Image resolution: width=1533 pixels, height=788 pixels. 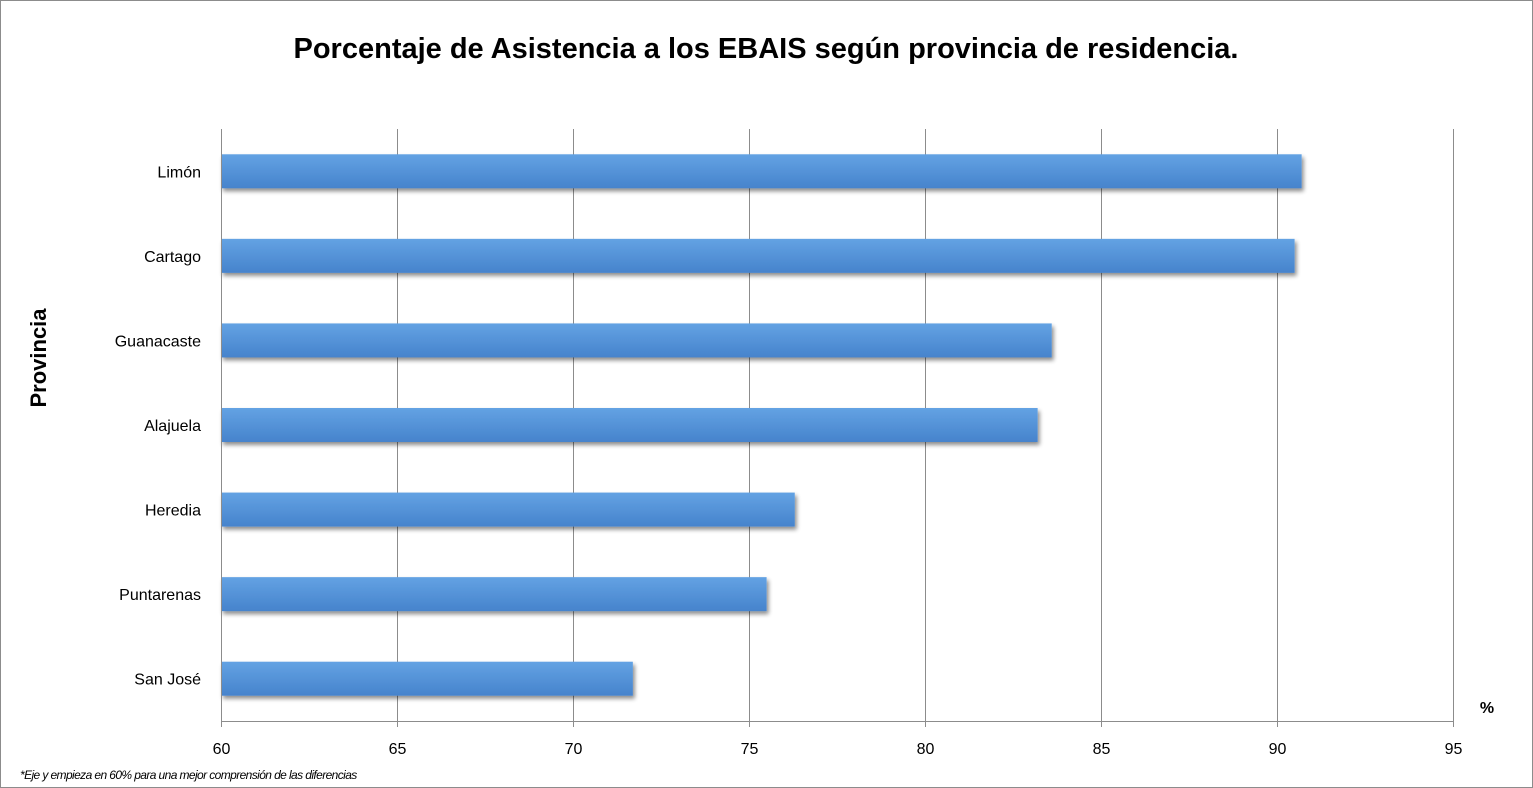 I want to click on category-label: San José, so click(x=167, y=680).